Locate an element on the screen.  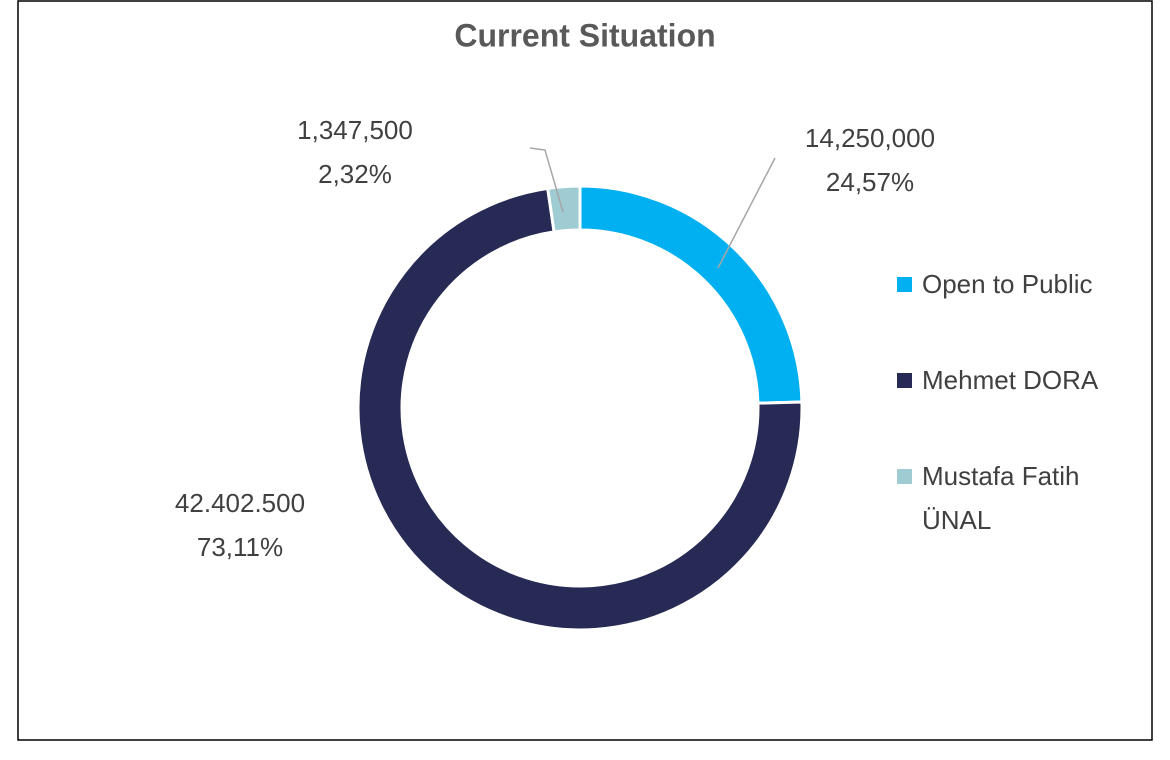
chart-title: Current Situation is located at coordinates (584, 35).